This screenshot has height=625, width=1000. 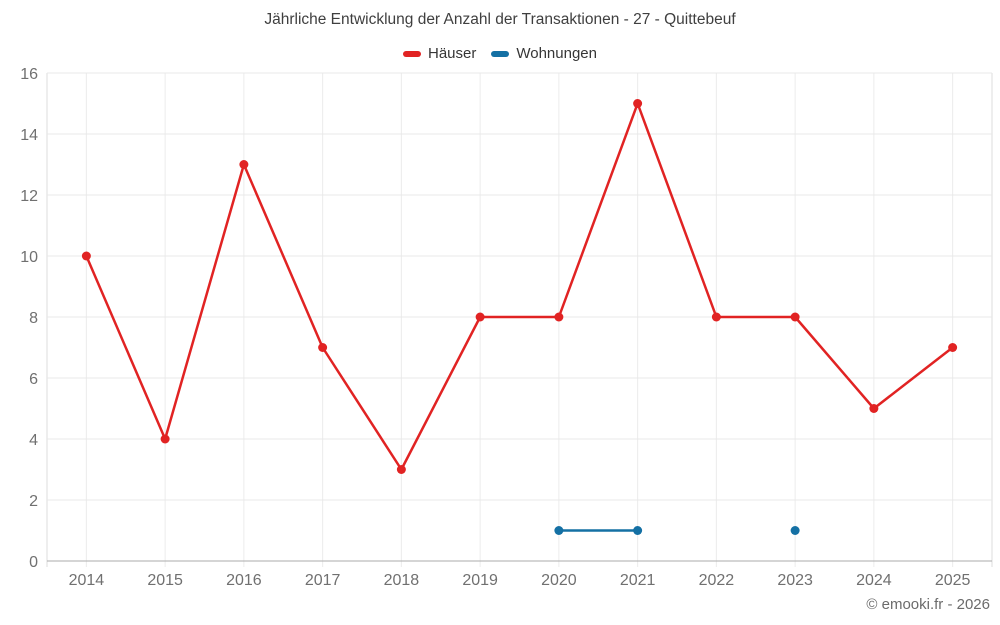 I want to click on svg-text: 14, so click(x=29, y=135).